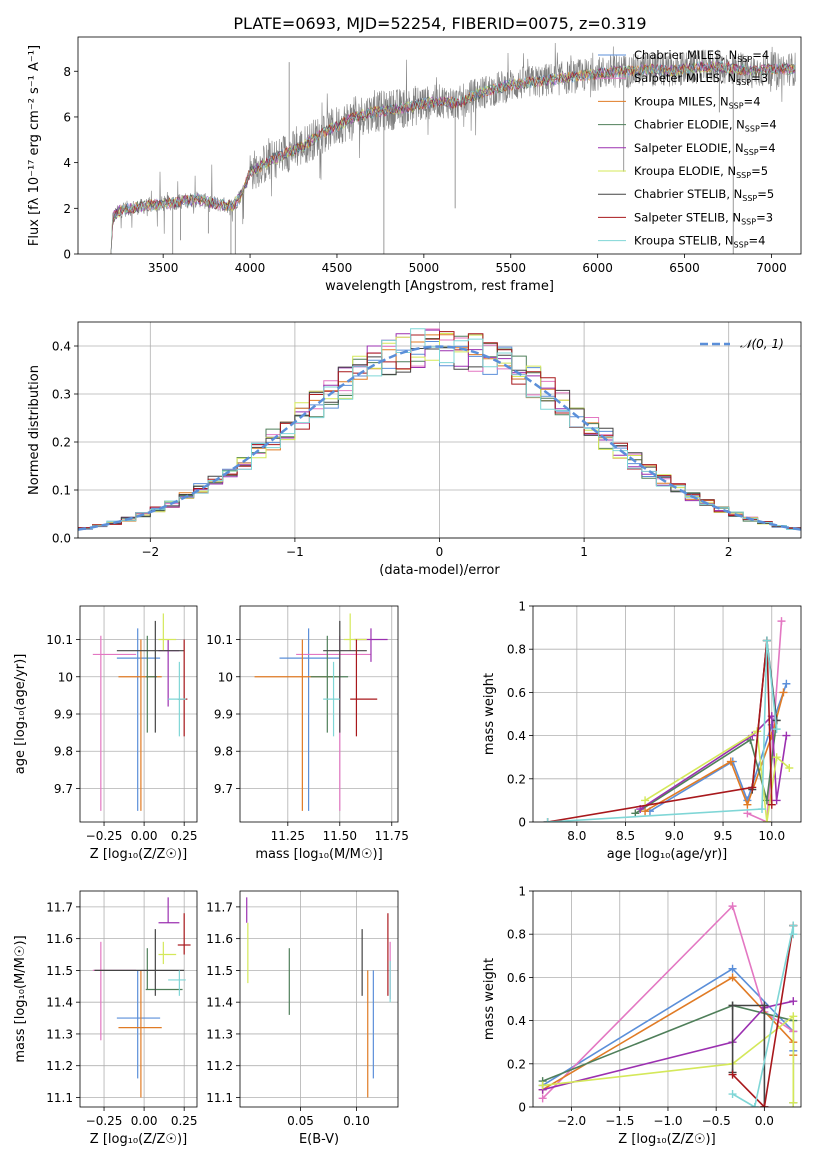  Describe the element at coordinates (219, 971) in the screenshot. I see `mass-vs-ebv-ytick-label: 11.5` at that location.